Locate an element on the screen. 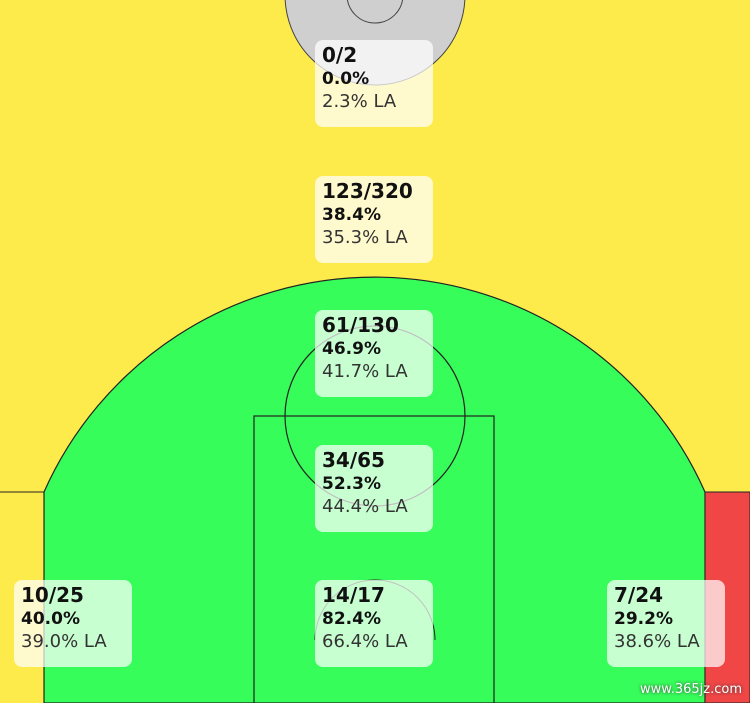 Image resolution: width=750 pixels, height=703 pixels. league-average: 66.4% LA is located at coordinates (365, 642).